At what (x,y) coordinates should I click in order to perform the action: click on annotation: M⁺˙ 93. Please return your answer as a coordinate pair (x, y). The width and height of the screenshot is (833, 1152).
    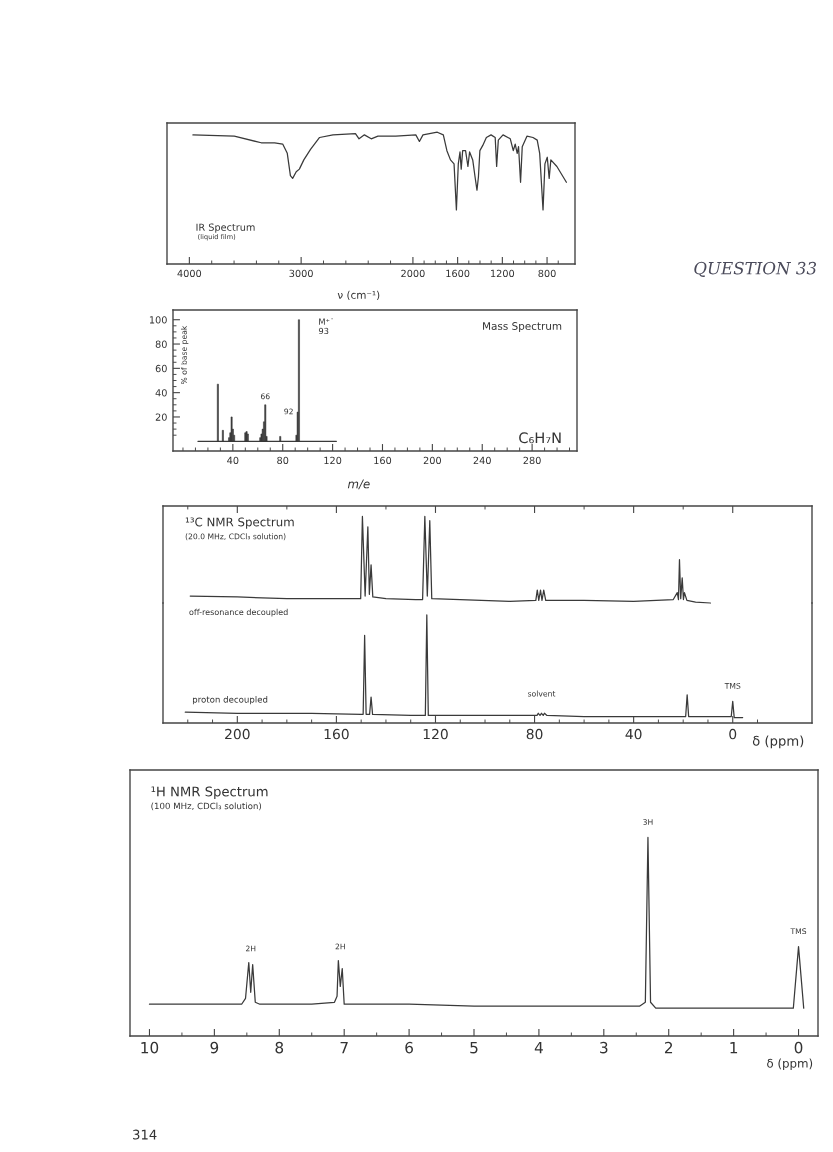
    Looking at the image, I should click on (325, 326).